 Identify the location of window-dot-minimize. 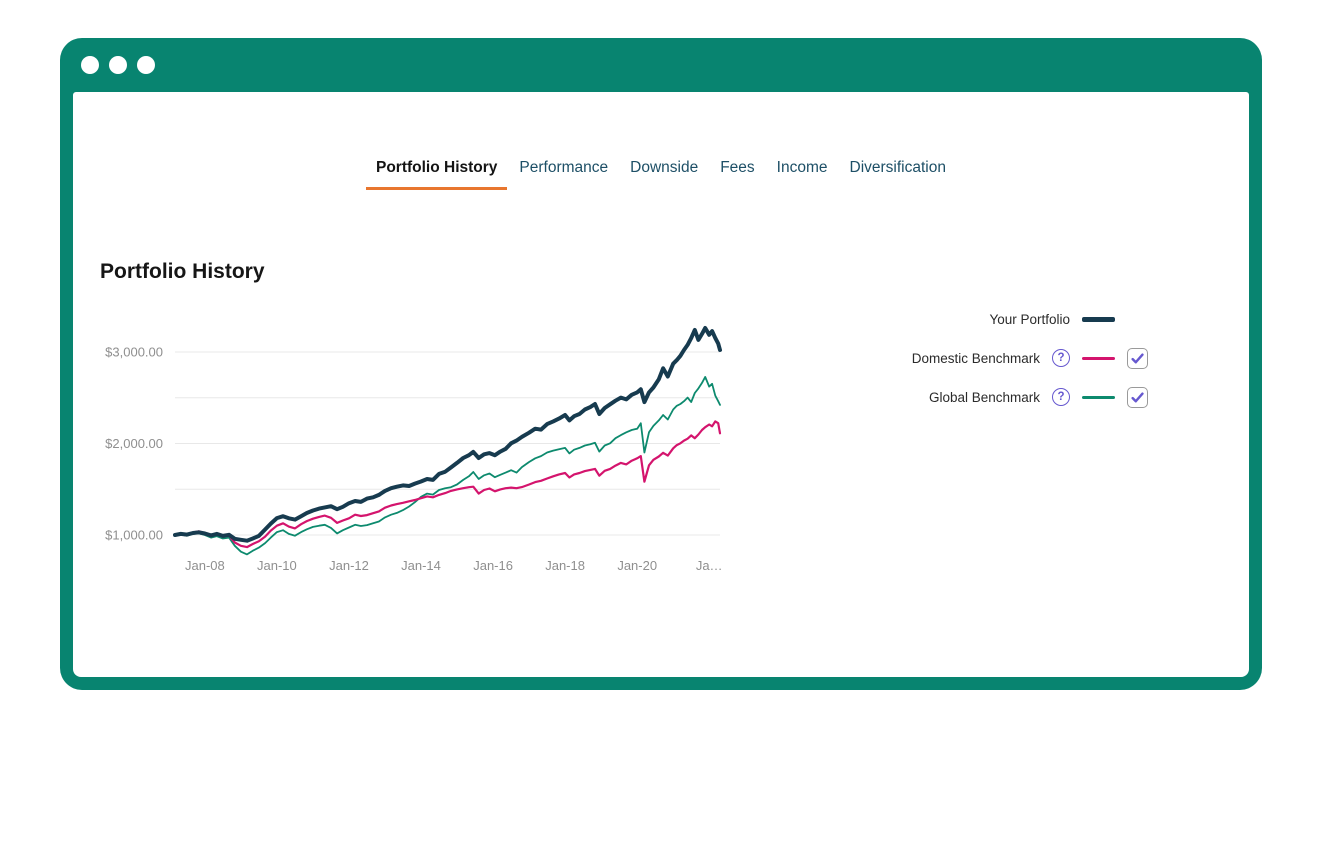
(118, 65).